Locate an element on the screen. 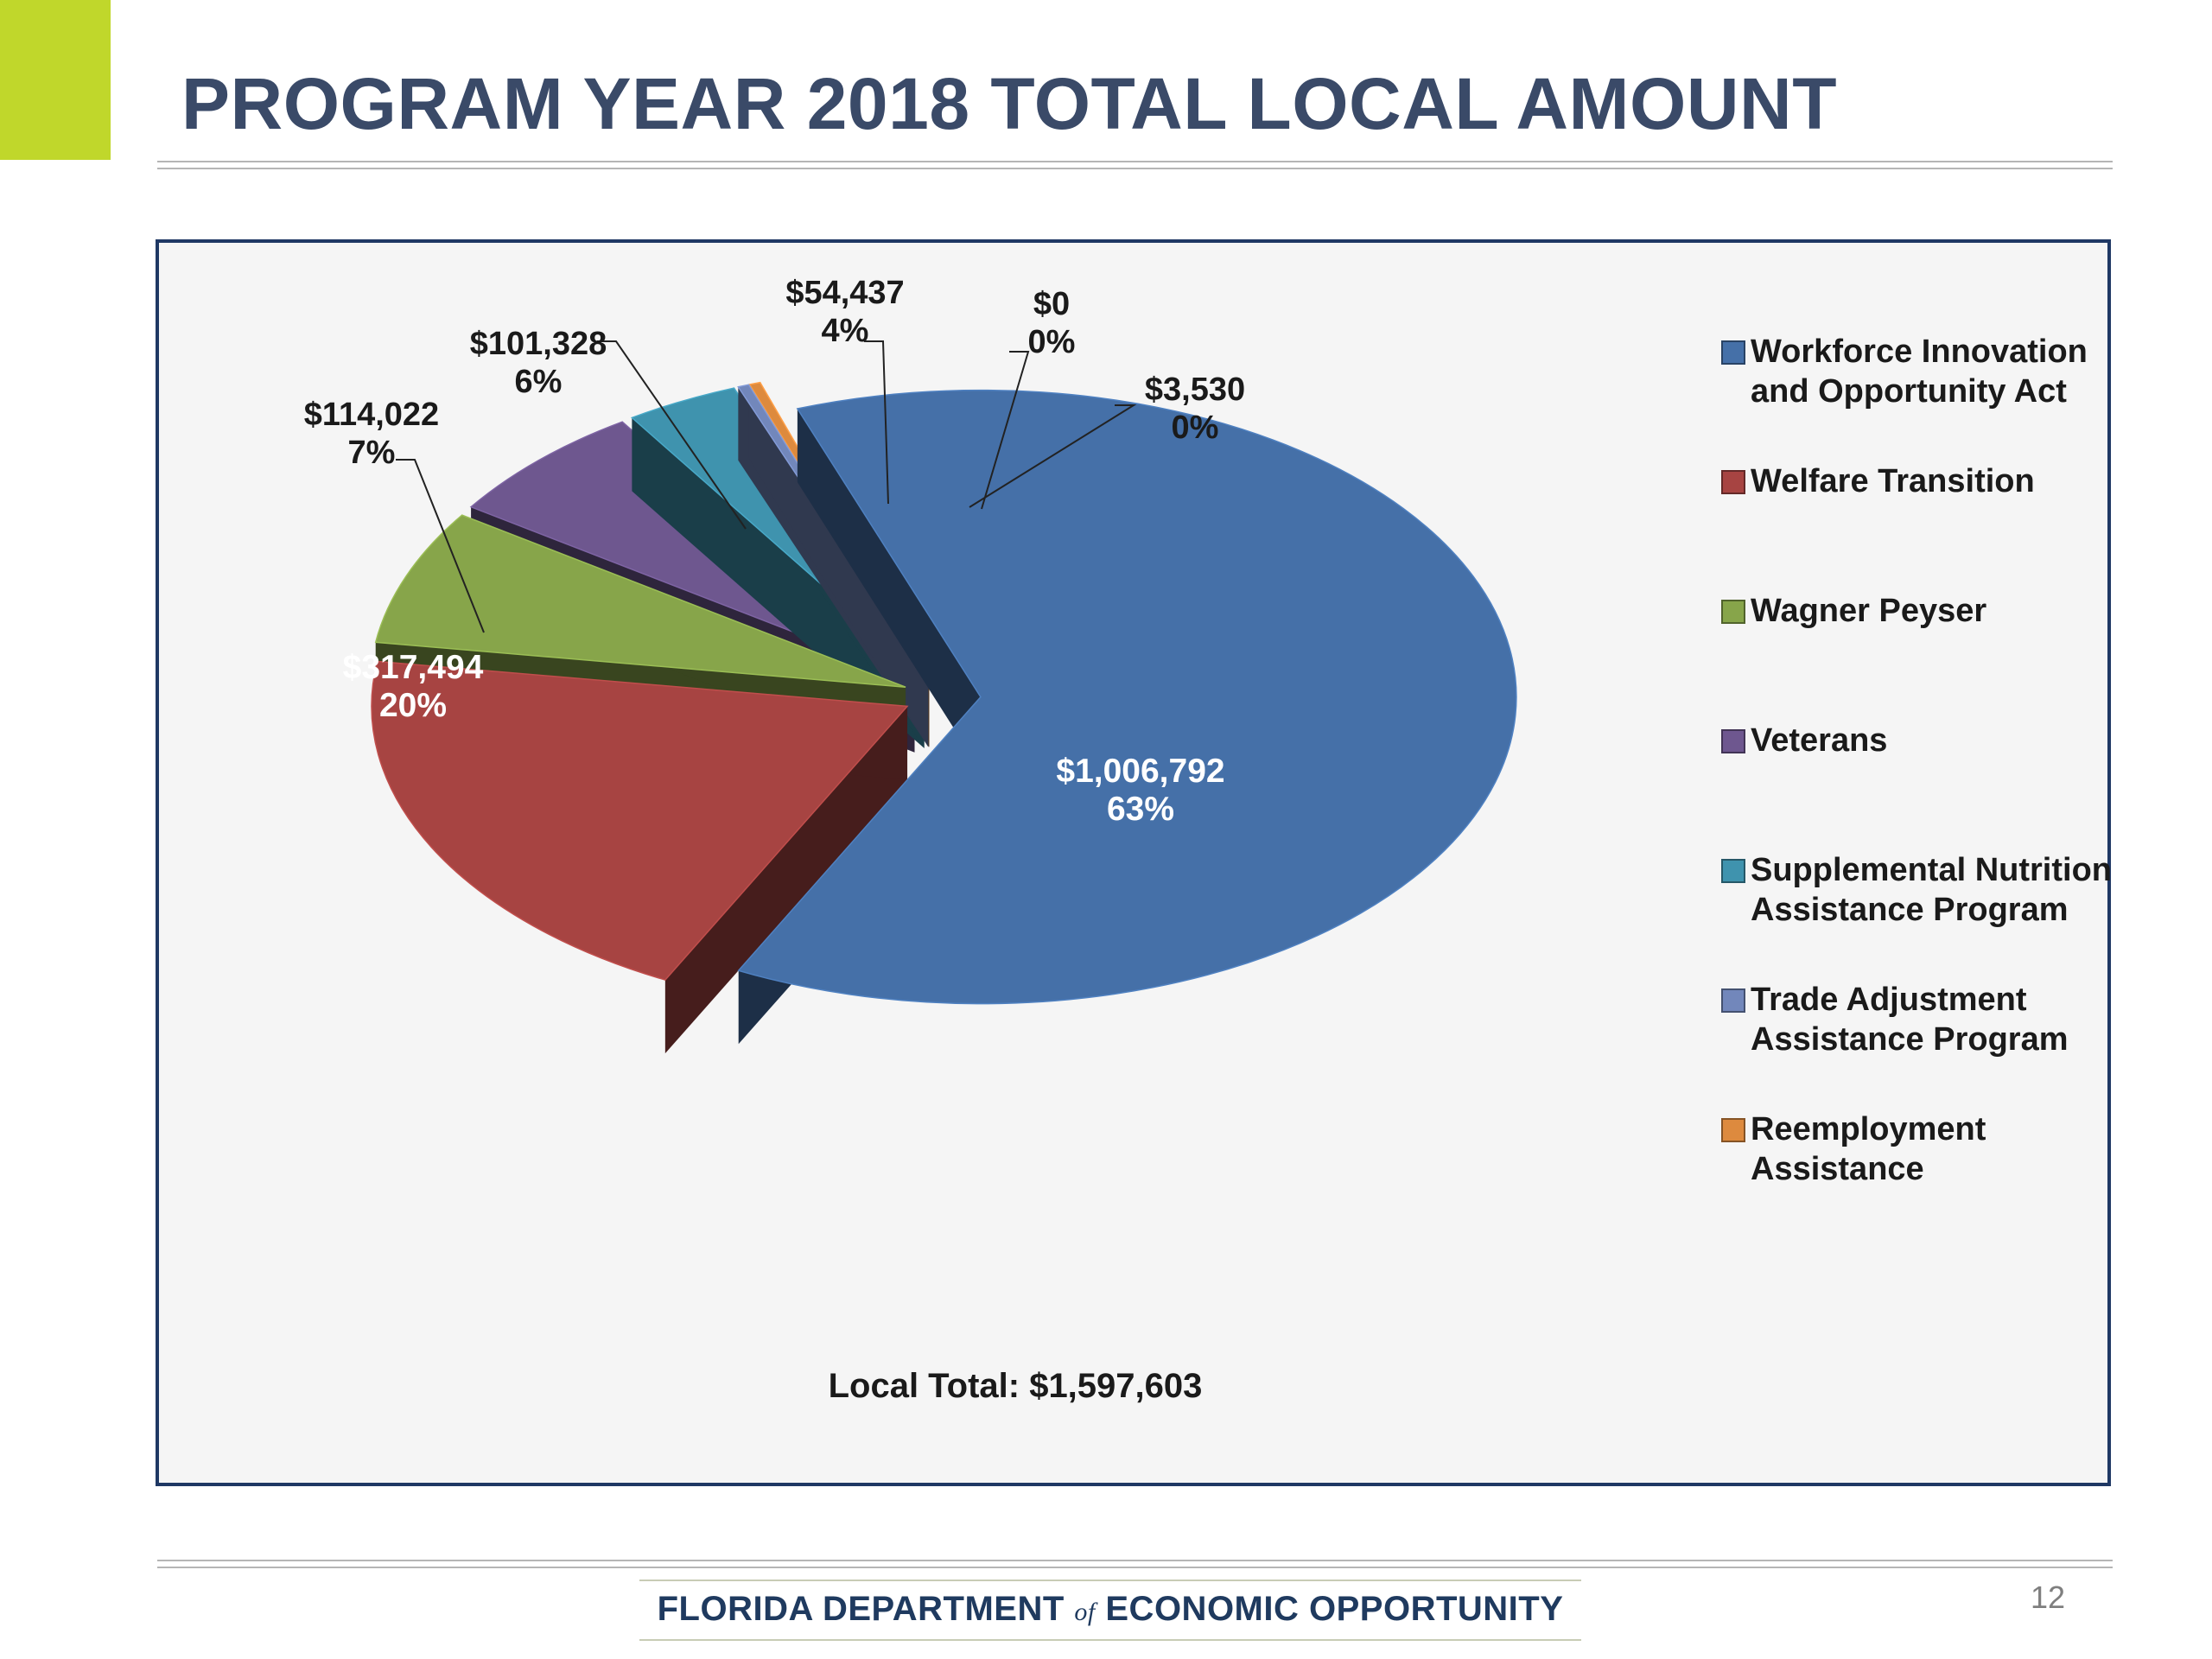 The height and width of the screenshot is (1659, 2212). footer-divider is located at coordinates (1135, 1564).